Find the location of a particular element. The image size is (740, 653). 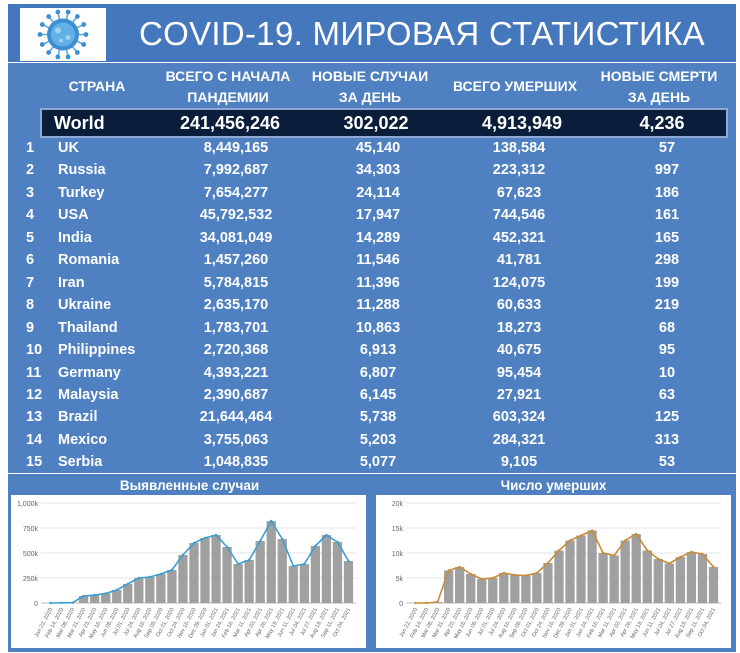

logo-box is located at coordinates (63, 34).